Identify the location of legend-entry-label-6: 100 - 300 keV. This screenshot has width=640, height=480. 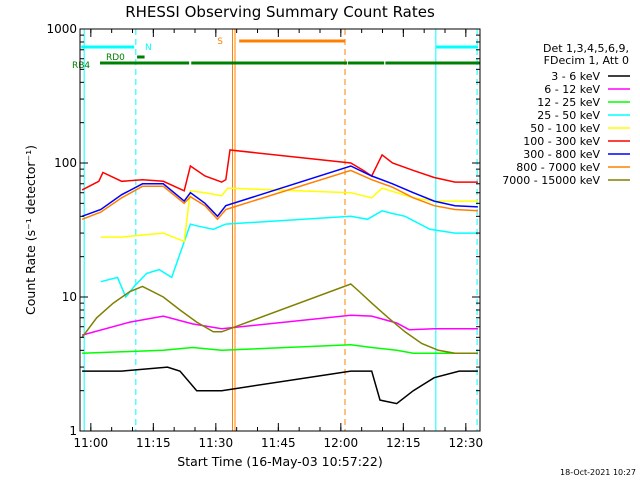
(561, 141).